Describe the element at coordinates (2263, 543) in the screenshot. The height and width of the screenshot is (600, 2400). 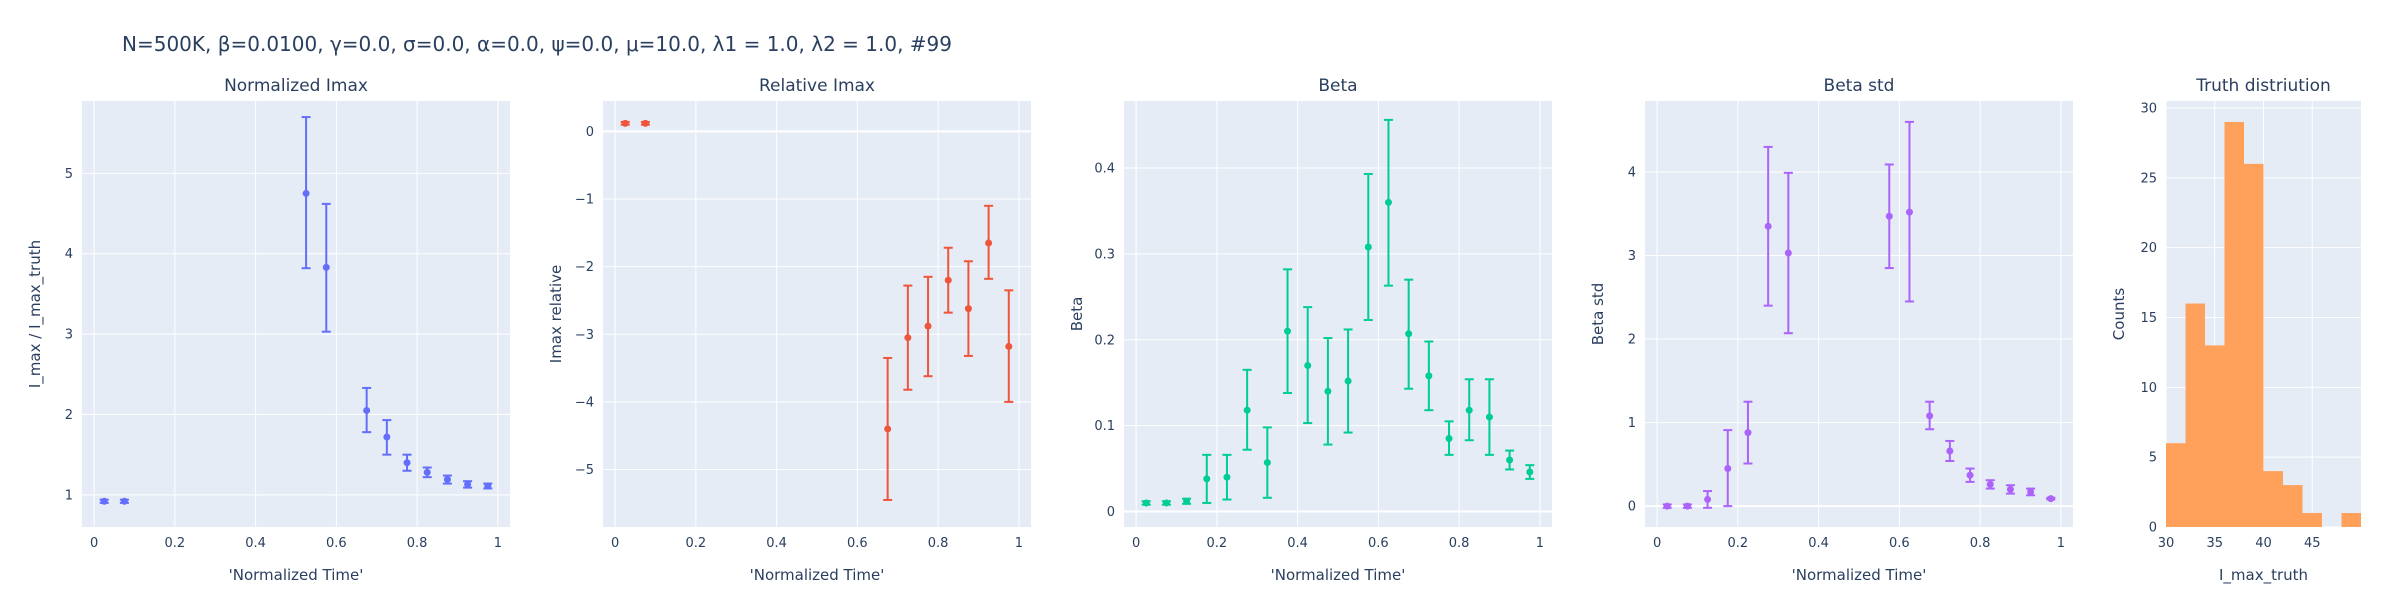
I see `x-tick-label: 40` at that location.